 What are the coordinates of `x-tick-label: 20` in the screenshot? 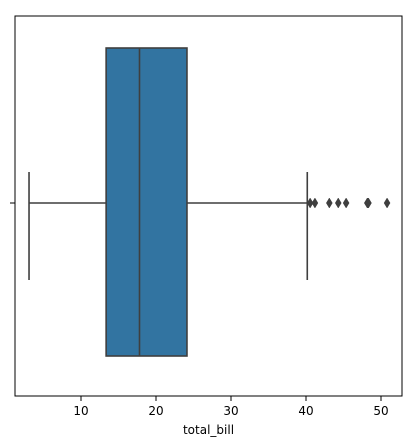 It's located at (155, 411).